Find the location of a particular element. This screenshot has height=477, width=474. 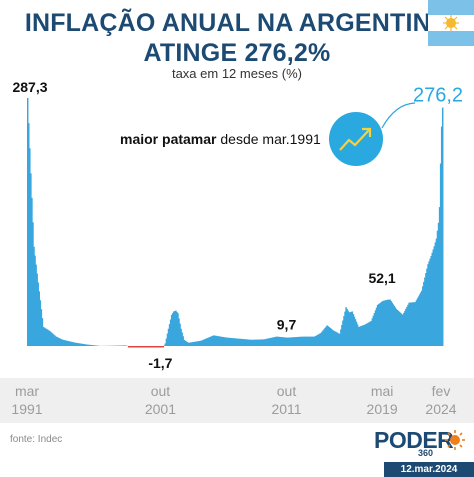

x-tick-month: out is located at coordinates (160, 391).